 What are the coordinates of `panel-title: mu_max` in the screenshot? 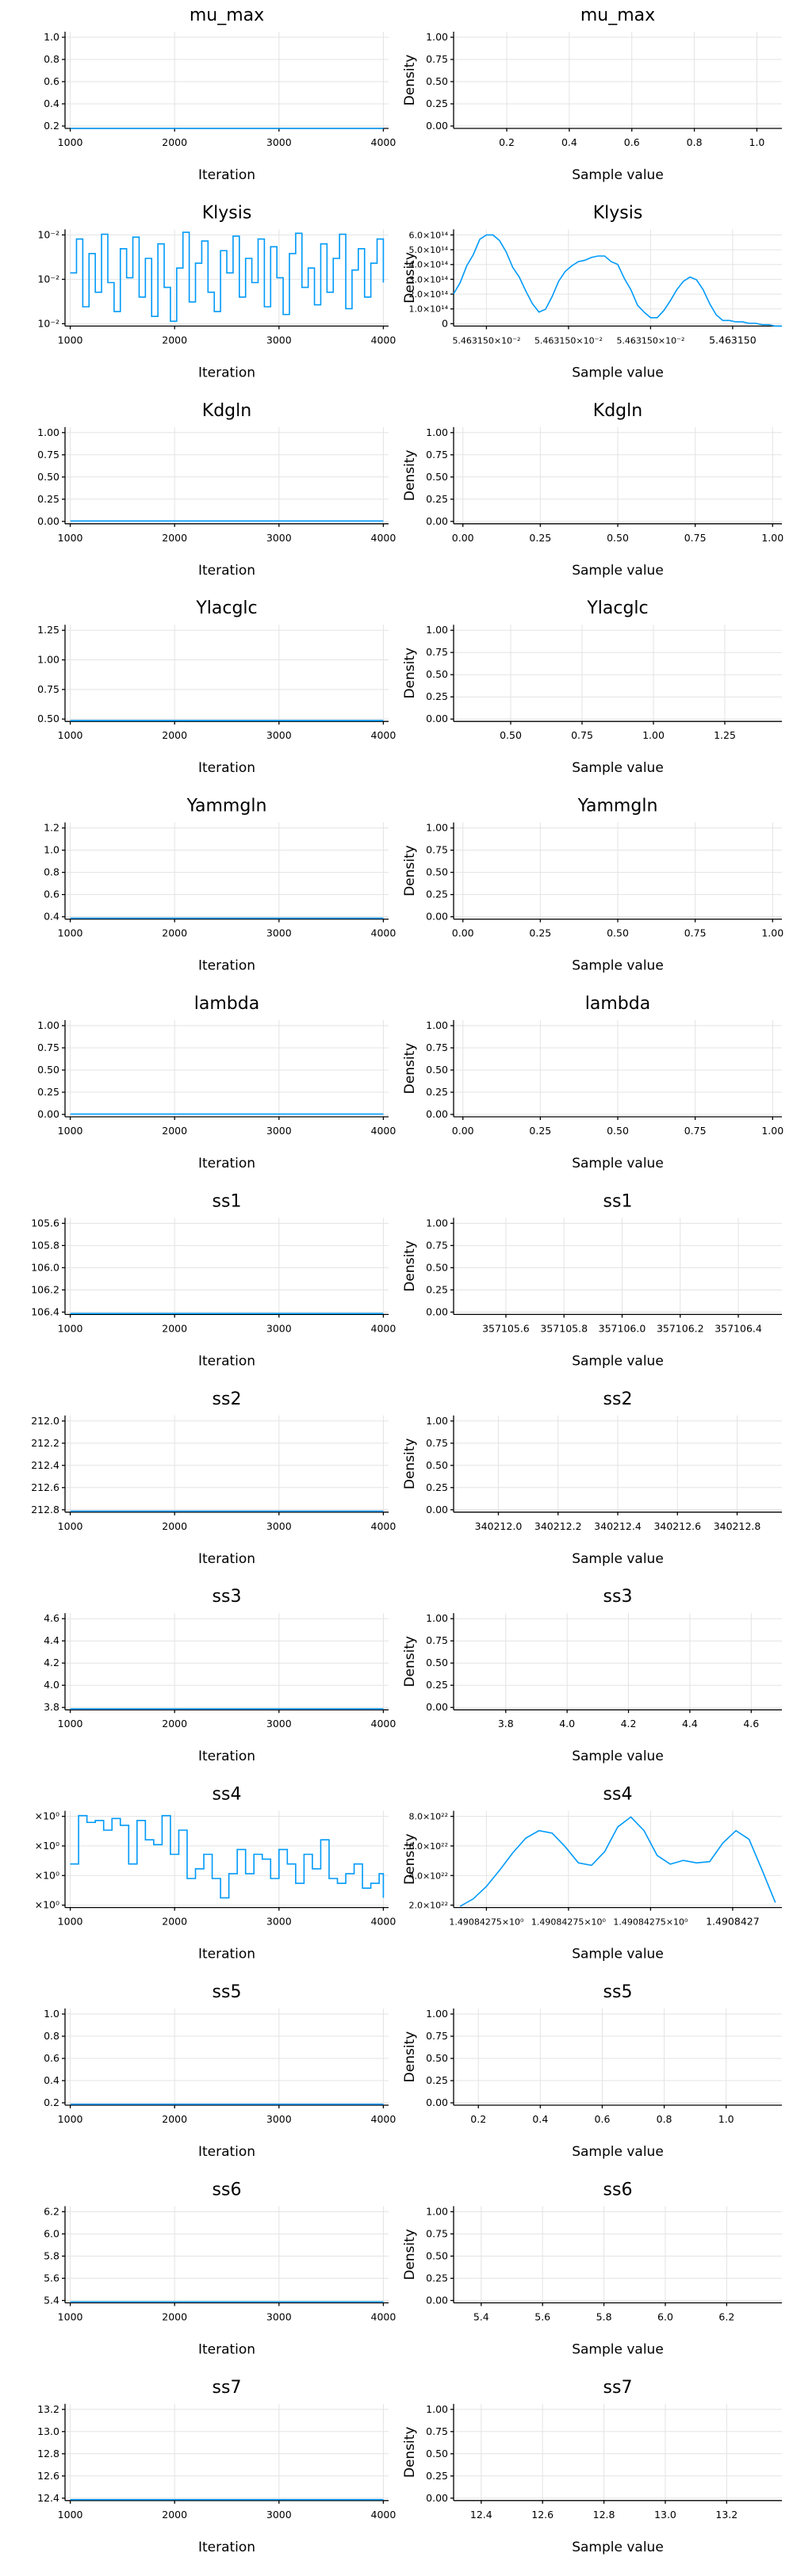 It's located at (618, 15).